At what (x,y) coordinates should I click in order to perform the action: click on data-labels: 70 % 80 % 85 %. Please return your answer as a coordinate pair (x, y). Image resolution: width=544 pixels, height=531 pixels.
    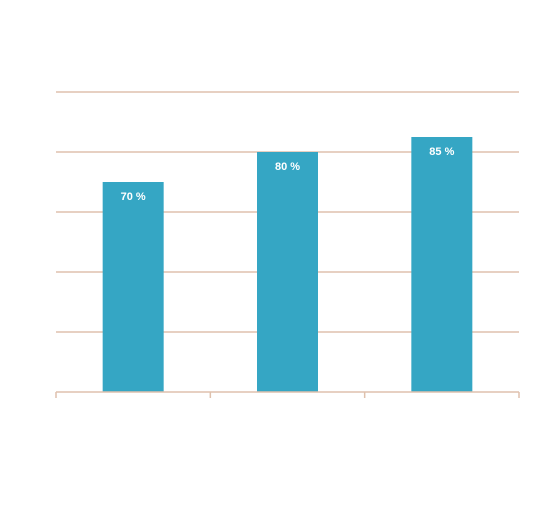
    Looking at the image, I should click on (288, 174).